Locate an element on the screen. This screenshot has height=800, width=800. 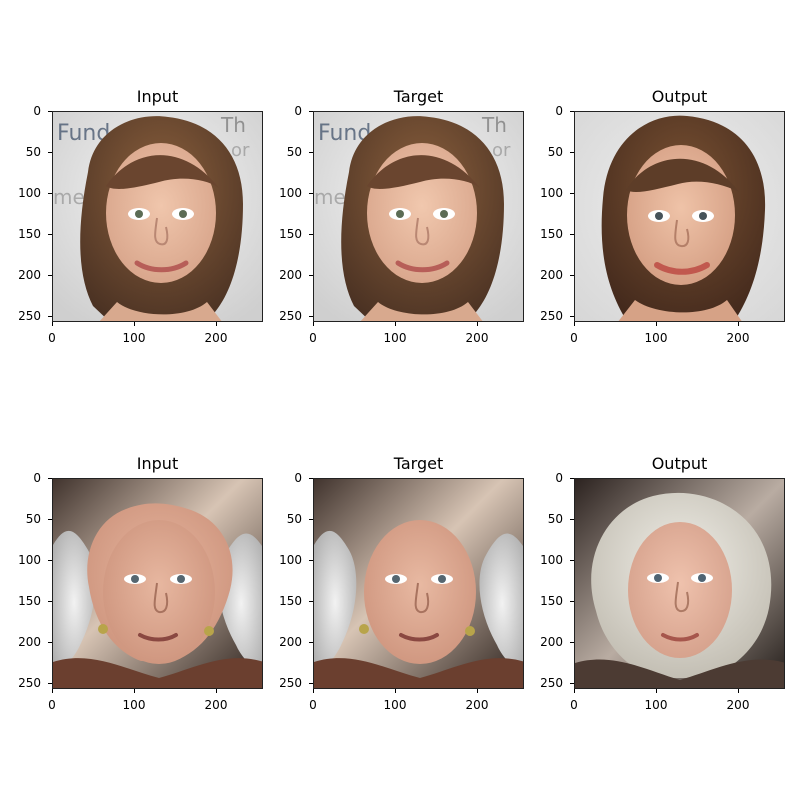
brunette-face-image: Fund Th or me is located at coordinates (418, 216).